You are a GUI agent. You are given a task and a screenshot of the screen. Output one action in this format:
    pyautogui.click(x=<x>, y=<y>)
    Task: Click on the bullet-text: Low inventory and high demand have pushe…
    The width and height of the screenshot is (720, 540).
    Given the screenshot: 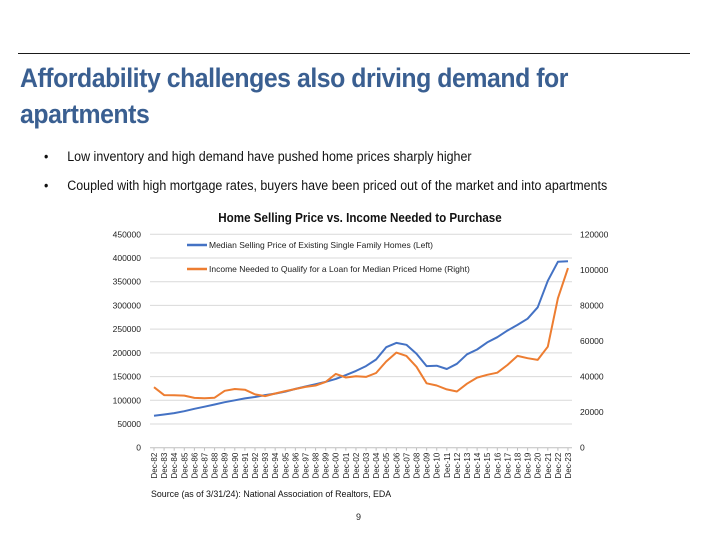 What is the action you would take?
    pyautogui.click(x=269, y=156)
    